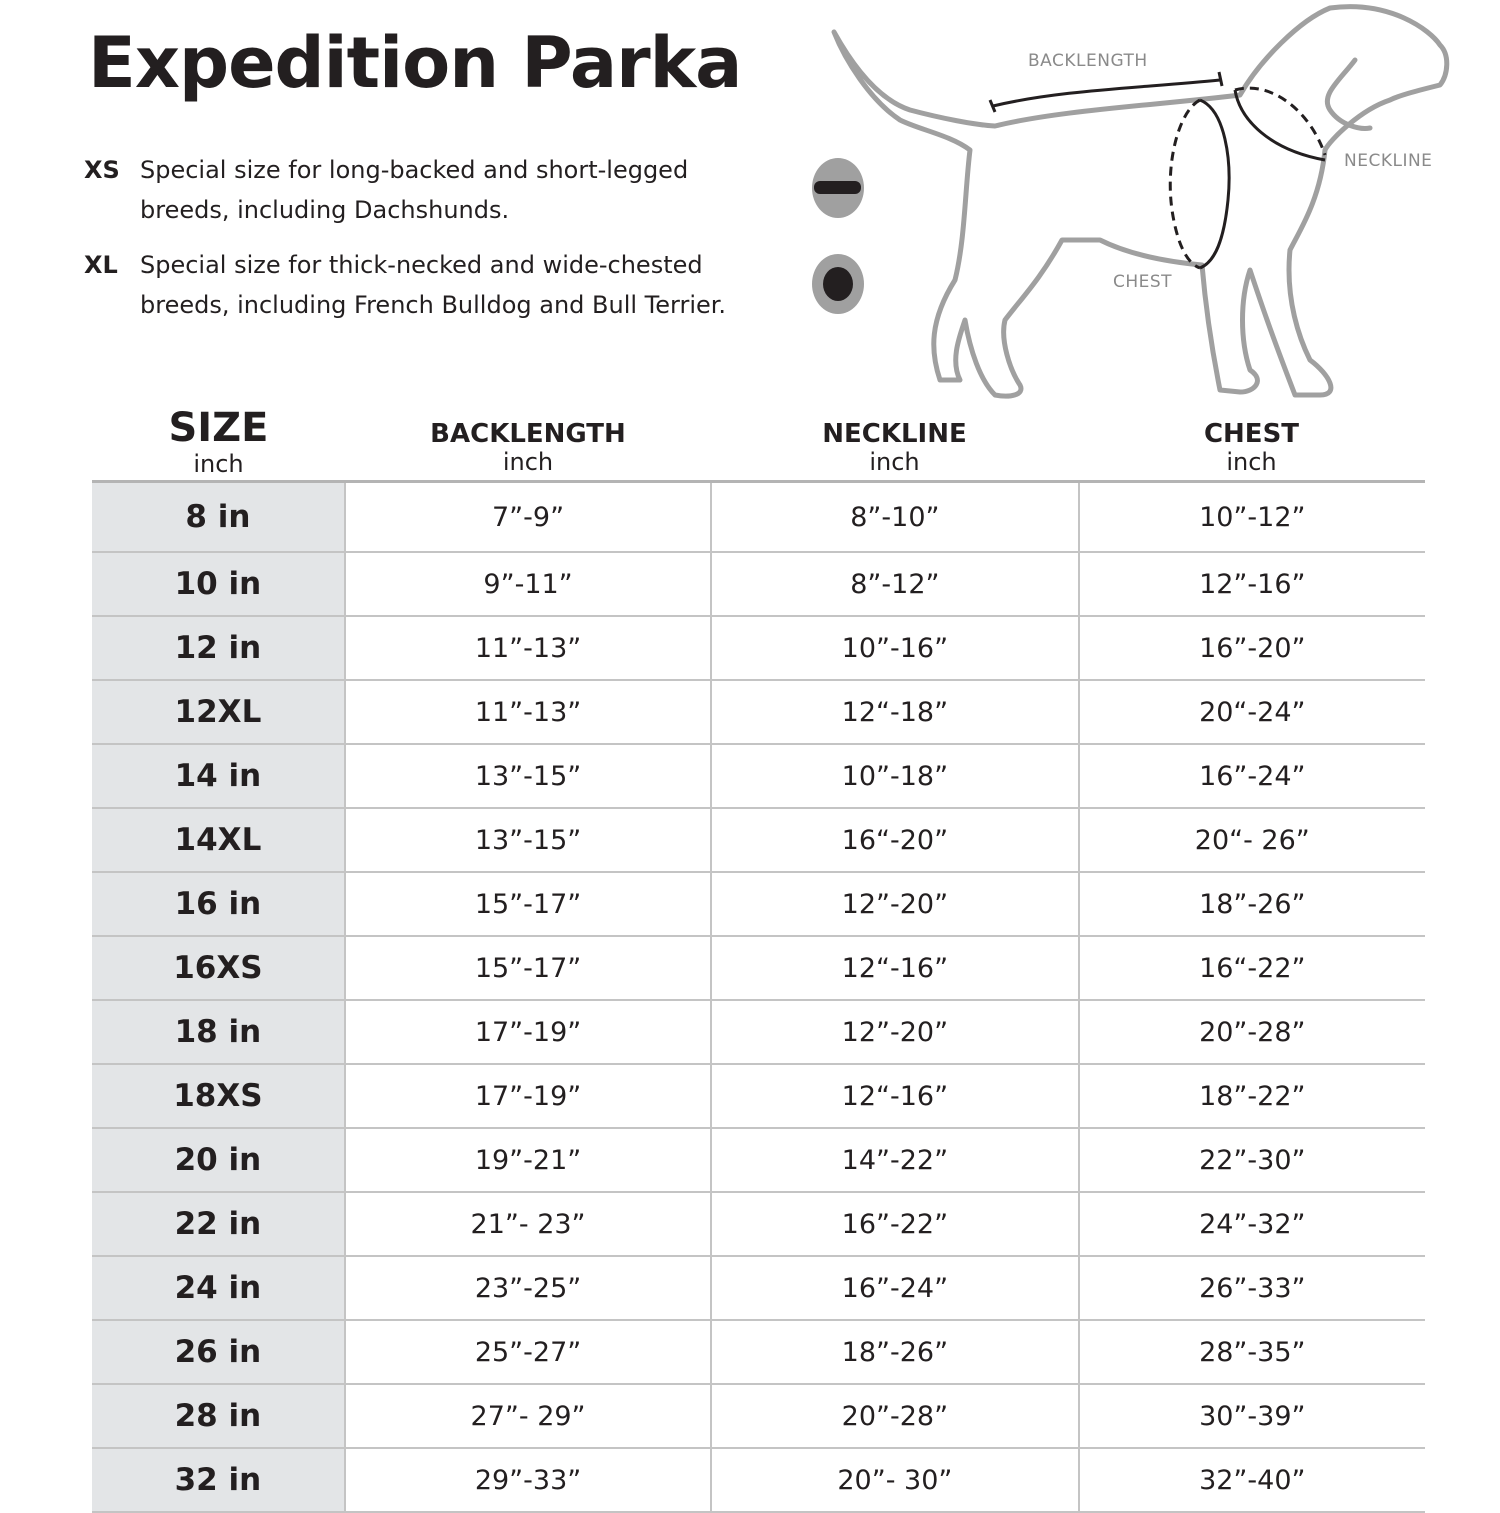  Describe the element at coordinates (896, 1224) in the screenshot. I see `neckline-cell: 16”-22”` at that location.